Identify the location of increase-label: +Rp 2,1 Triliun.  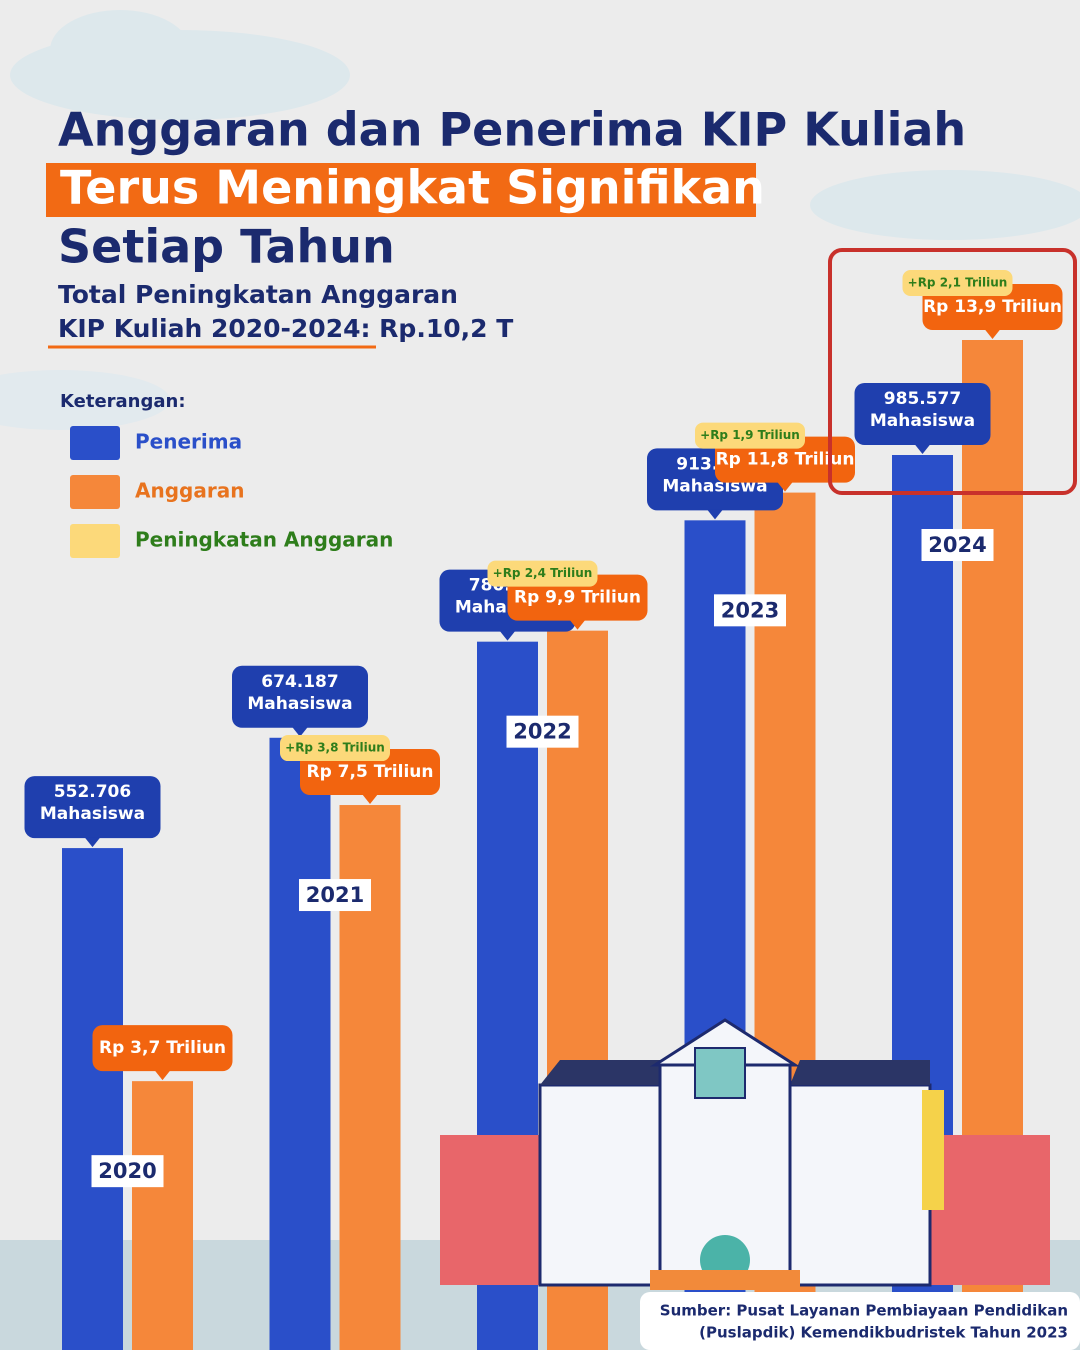
(958, 283).